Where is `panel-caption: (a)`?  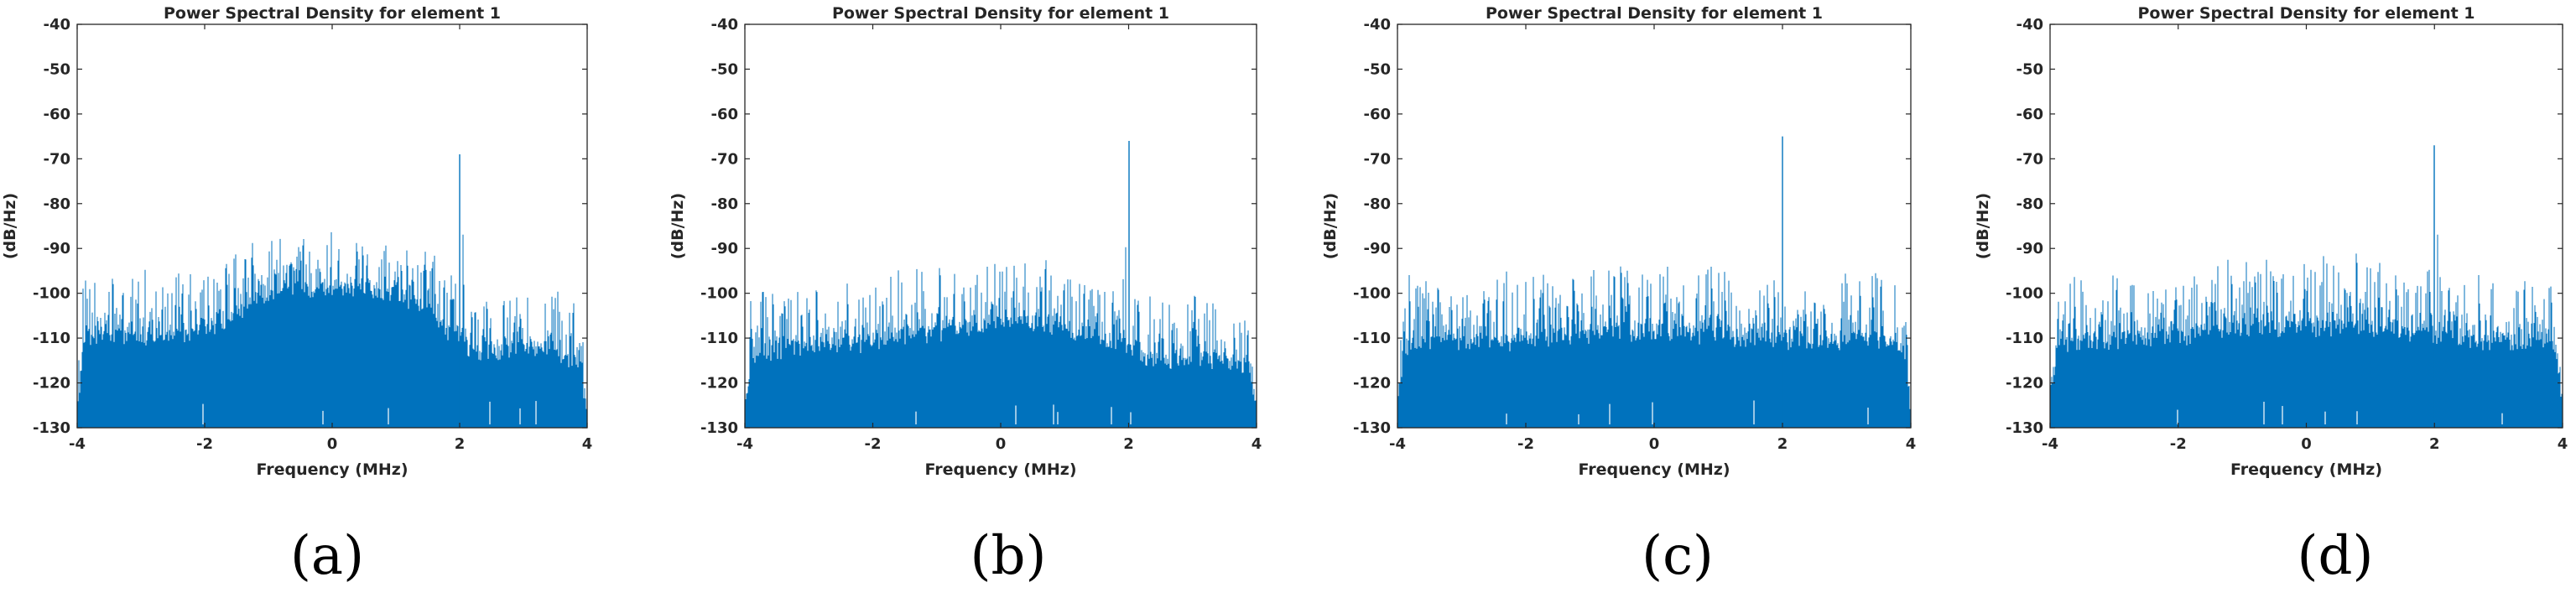 panel-caption: (a) is located at coordinates (327, 556).